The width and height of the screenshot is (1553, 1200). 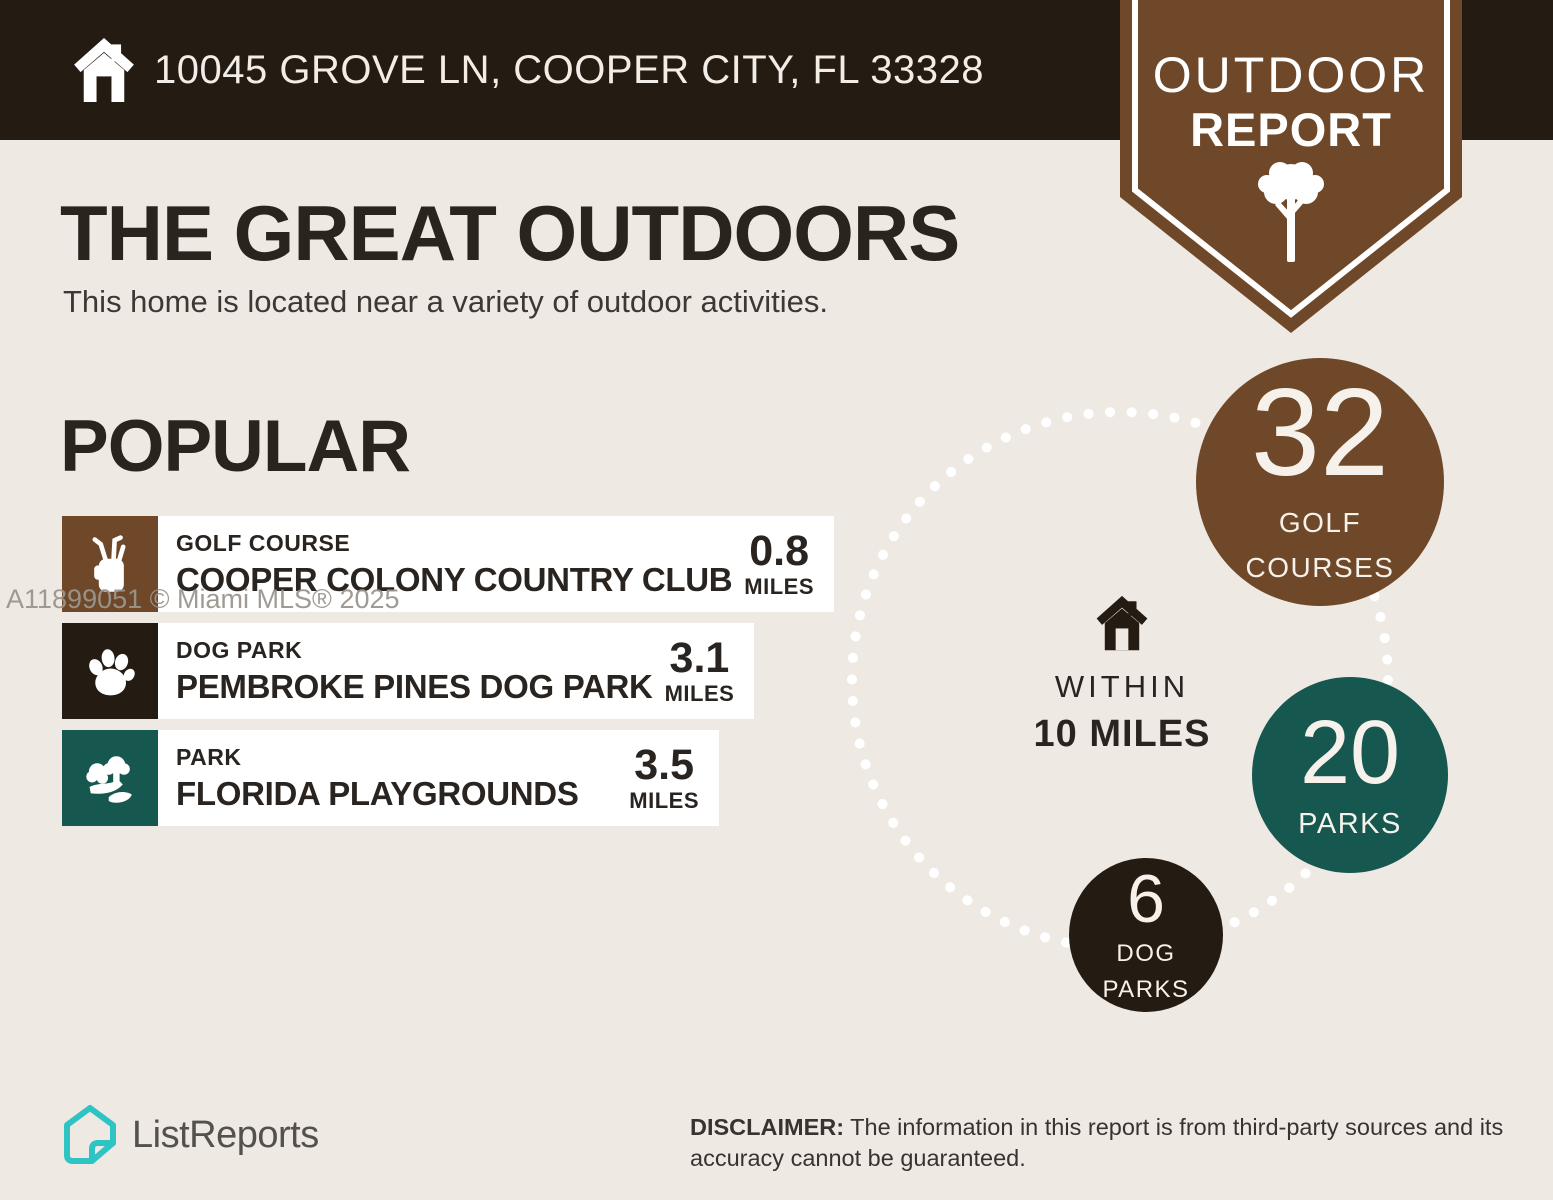 What do you see at coordinates (110, 671) in the screenshot?
I see `paw-icon` at bounding box center [110, 671].